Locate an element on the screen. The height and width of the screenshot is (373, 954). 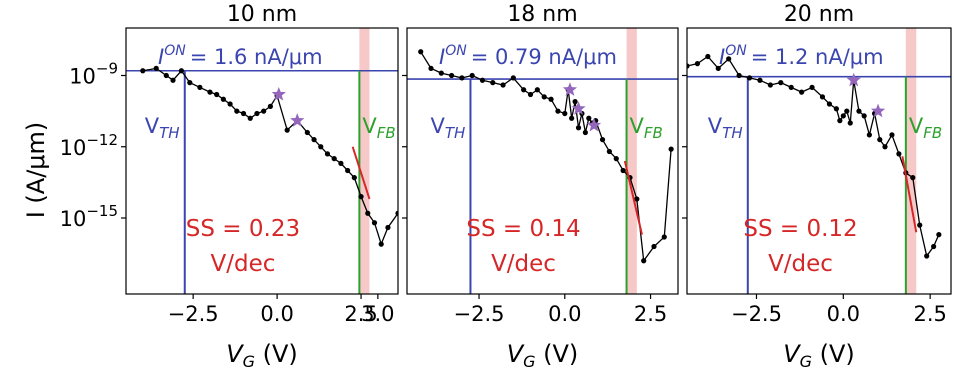
vfb-label: VFB is located at coordinates (646, 128).